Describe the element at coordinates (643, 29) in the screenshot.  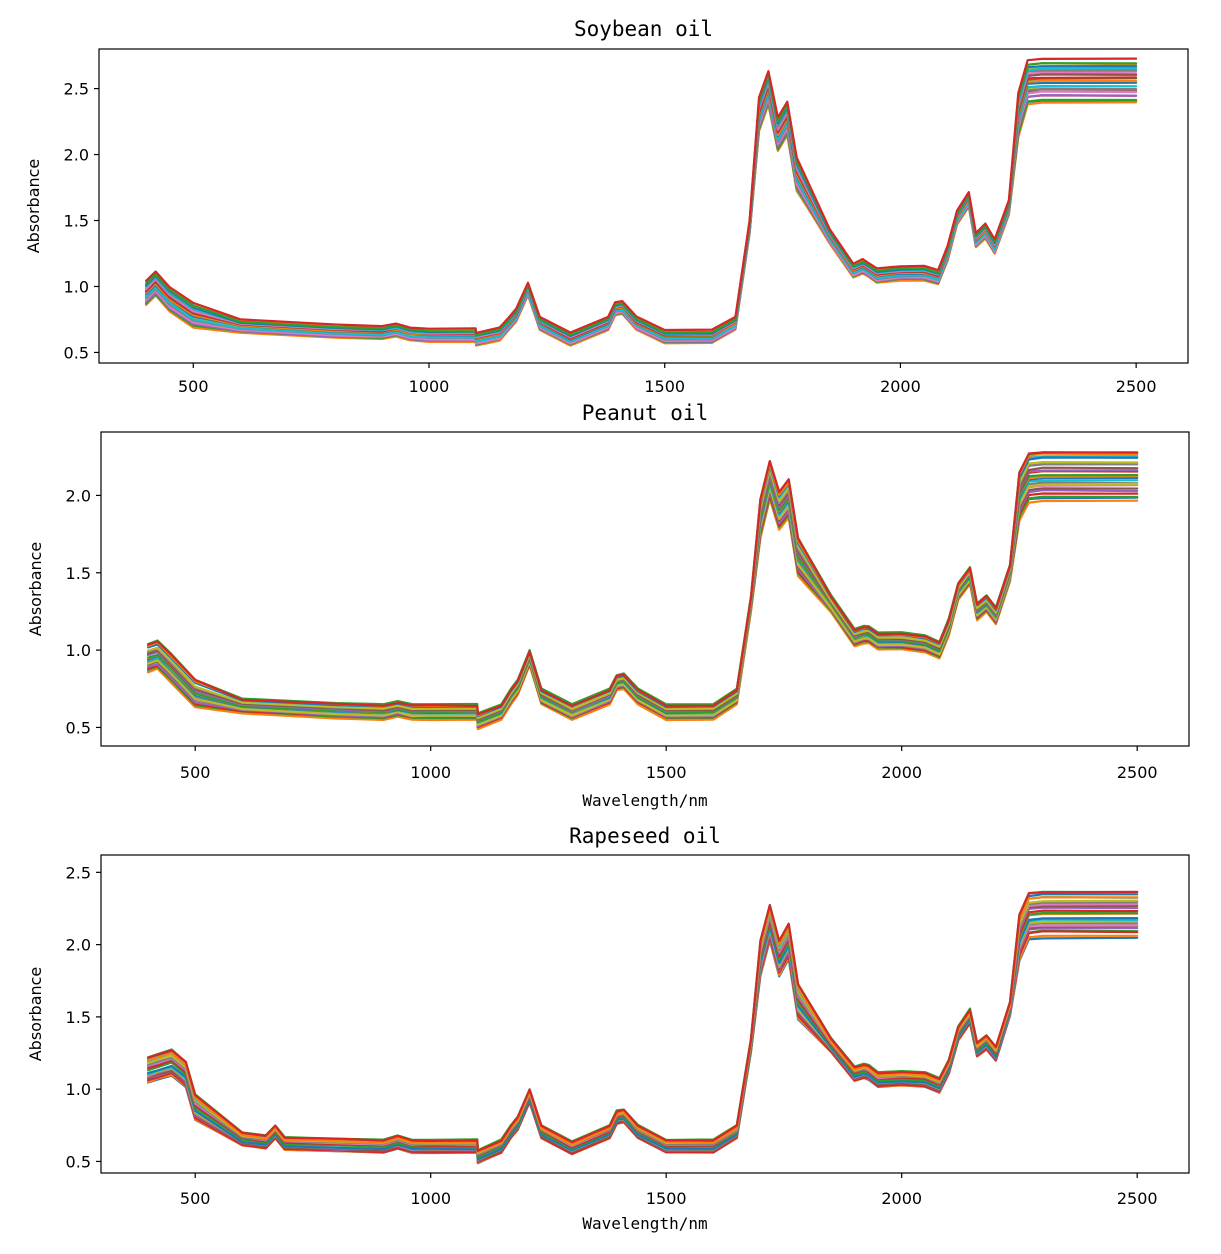
I see `chart-title: Soybean oil` at that location.